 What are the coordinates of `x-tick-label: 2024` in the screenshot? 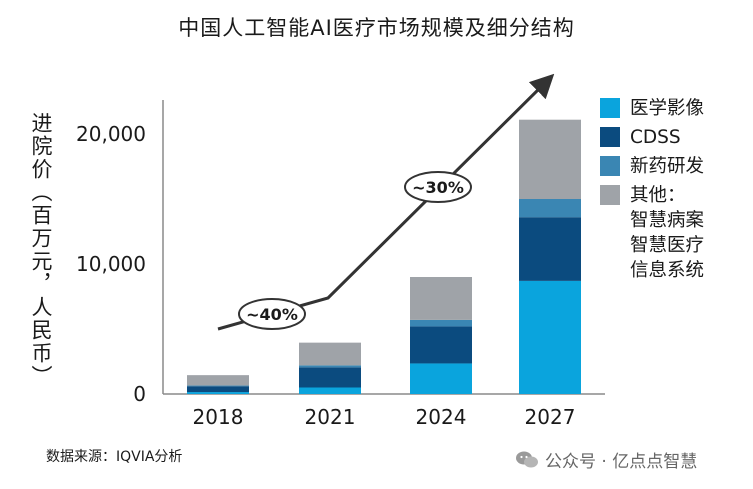 It's located at (441, 417).